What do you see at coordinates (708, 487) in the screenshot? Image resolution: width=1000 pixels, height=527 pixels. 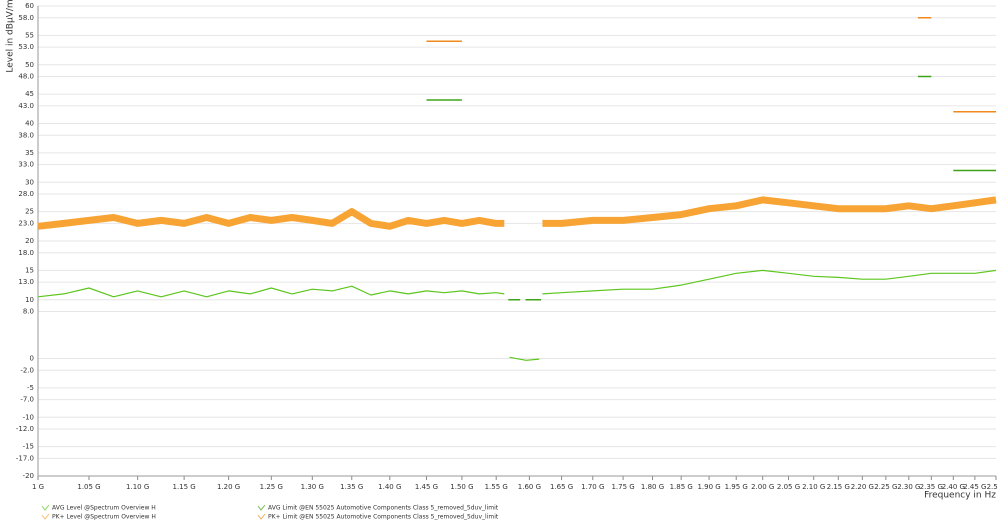 I see `x-tick-label: 1.90 G` at bounding box center [708, 487].